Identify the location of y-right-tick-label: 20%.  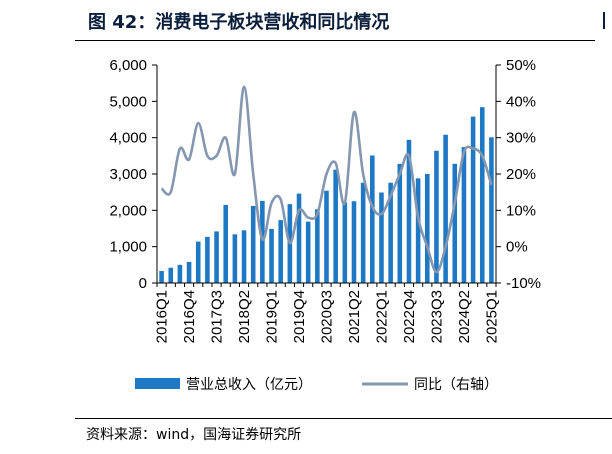
(521, 174).